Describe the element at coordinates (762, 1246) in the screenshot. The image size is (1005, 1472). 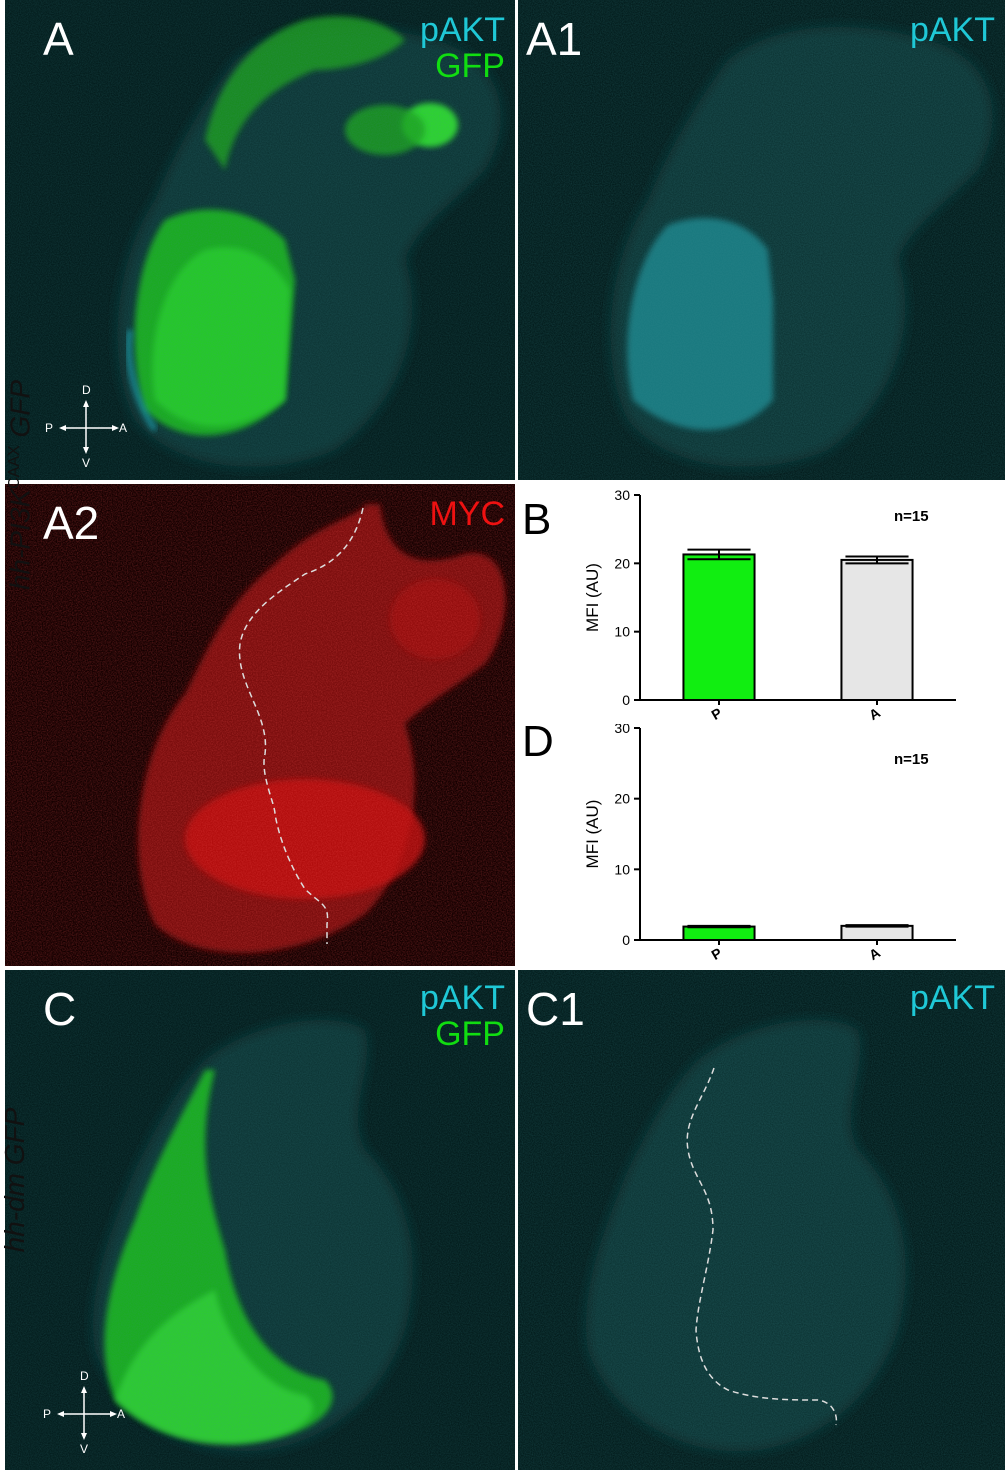
I see `ap-boundary-line-c1` at that location.